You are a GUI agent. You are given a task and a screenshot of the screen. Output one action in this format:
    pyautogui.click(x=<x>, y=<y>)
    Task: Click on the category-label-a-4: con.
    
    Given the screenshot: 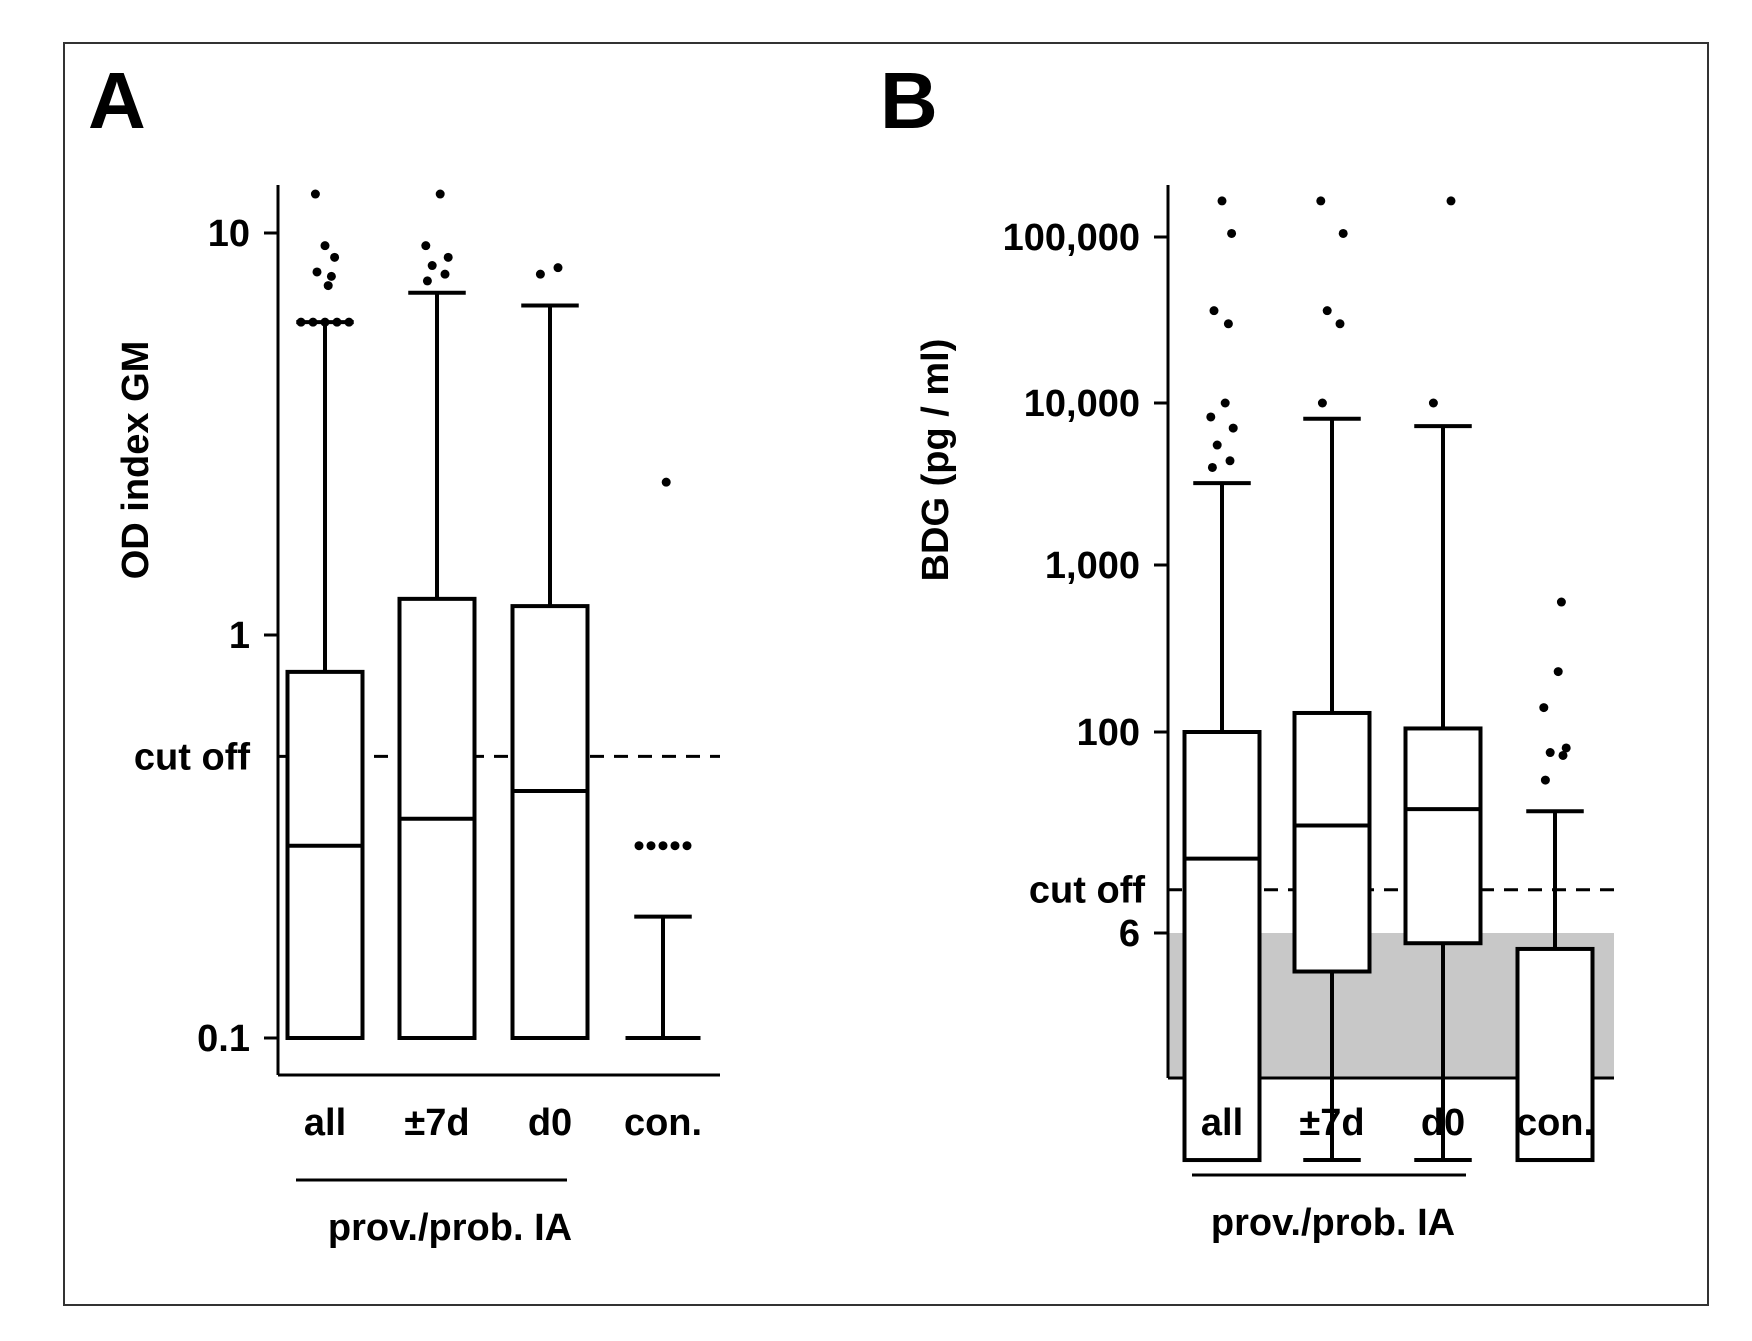 What is the action you would take?
    pyautogui.click(x=663, y=1123)
    